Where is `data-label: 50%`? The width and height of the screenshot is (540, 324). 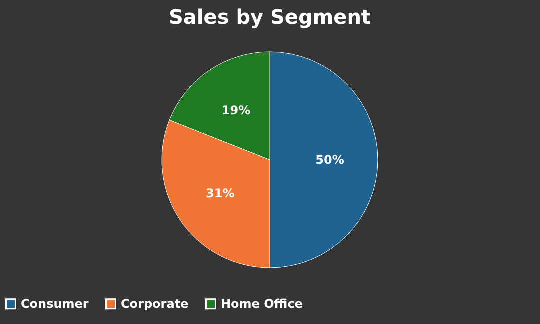 data-label: 50% is located at coordinates (330, 160).